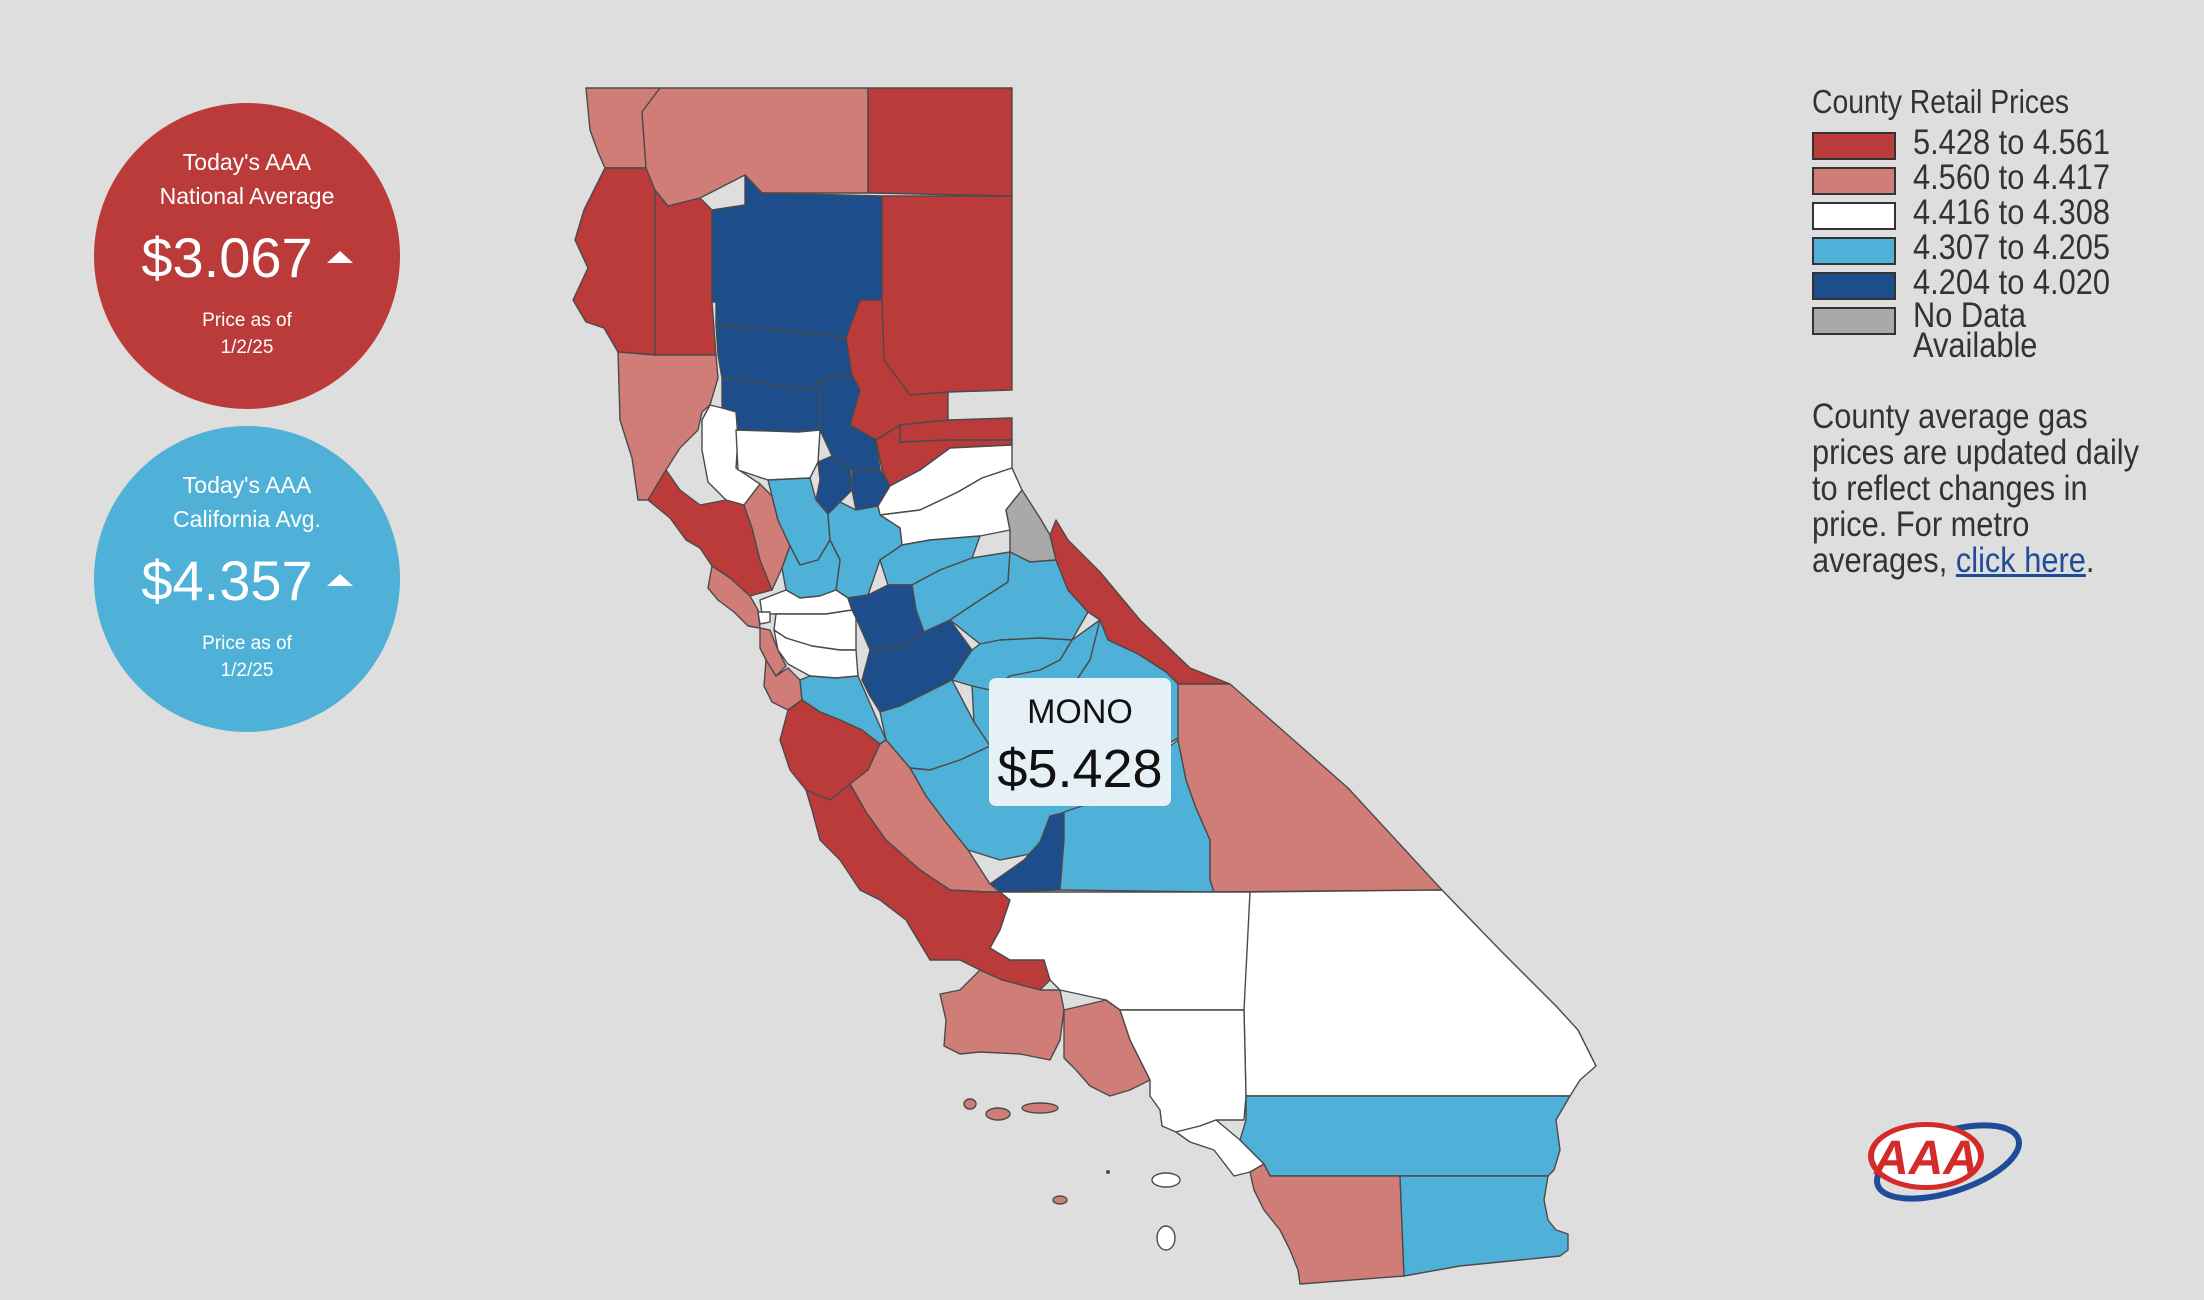 The width and height of the screenshot is (2204, 1300). What do you see at coordinates (764, 618) in the screenshot?
I see `county-san-francisco` at bounding box center [764, 618].